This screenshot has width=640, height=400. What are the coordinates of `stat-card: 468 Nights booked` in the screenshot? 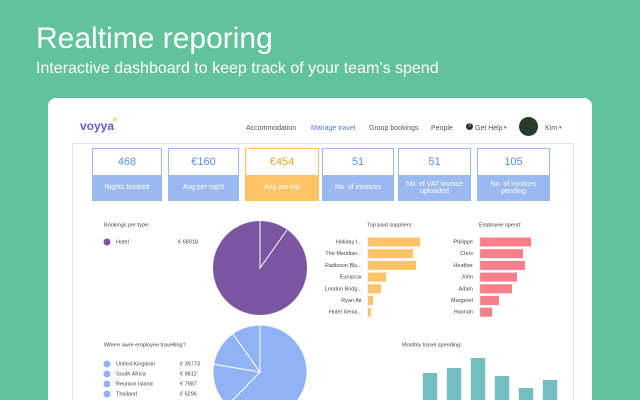 It's located at (127, 174).